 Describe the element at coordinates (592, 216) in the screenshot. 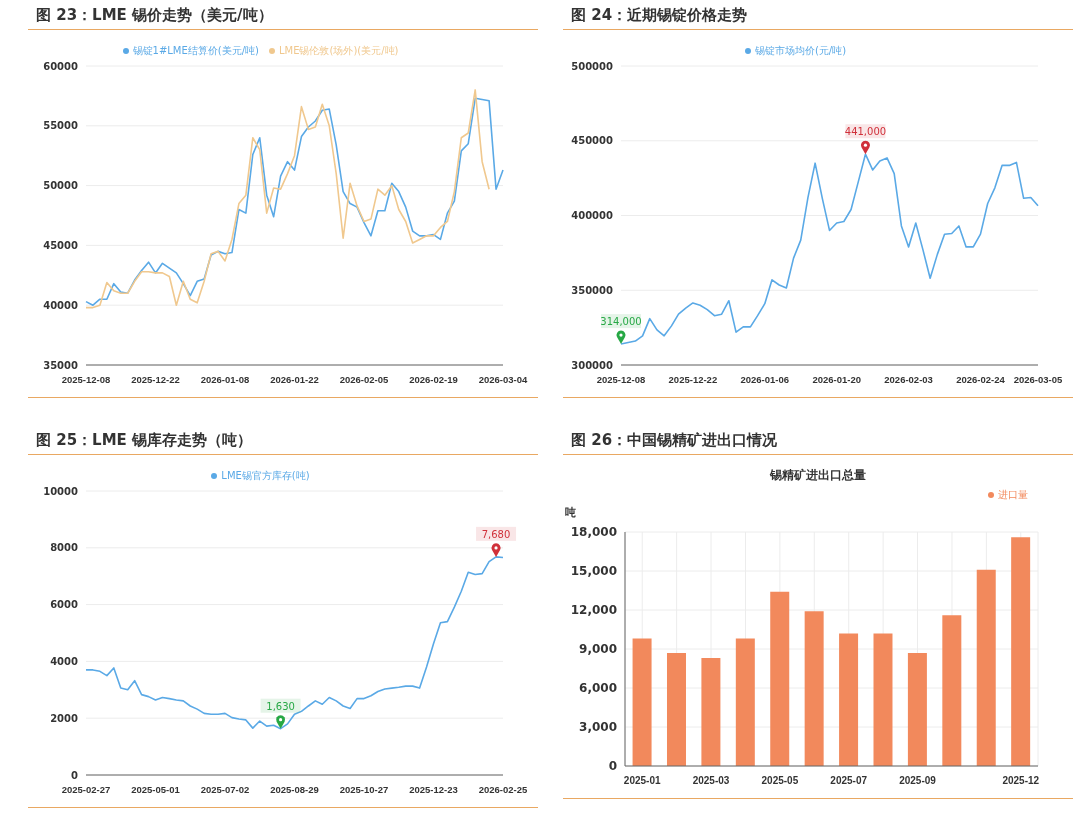

I see `y-tick-label: 400000` at that location.